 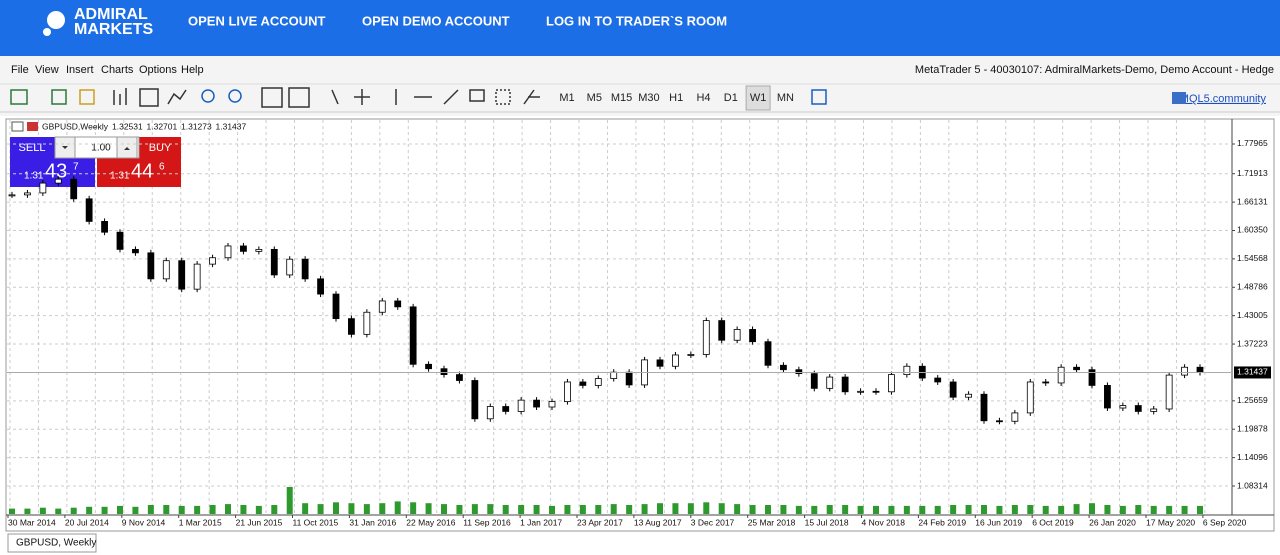 What do you see at coordinates (621, 98) in the screenshot?
I see `timeframe-button: M15` at bounding box center [621, 98].